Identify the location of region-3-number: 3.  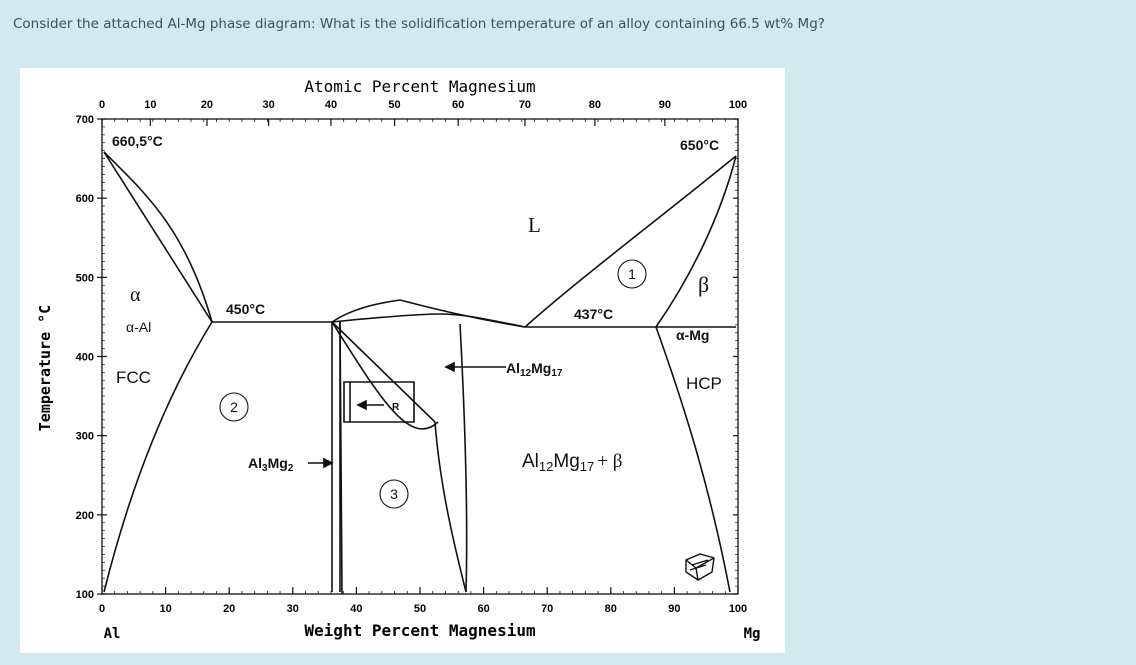
(394, 494).